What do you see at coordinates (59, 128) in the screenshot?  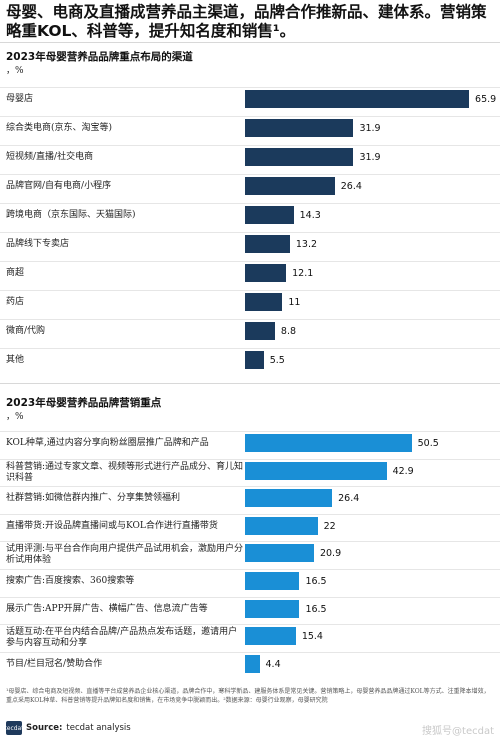 I see `category-label: 综合类电商(京东、淘宝等)` at bounding box center [59, 128].